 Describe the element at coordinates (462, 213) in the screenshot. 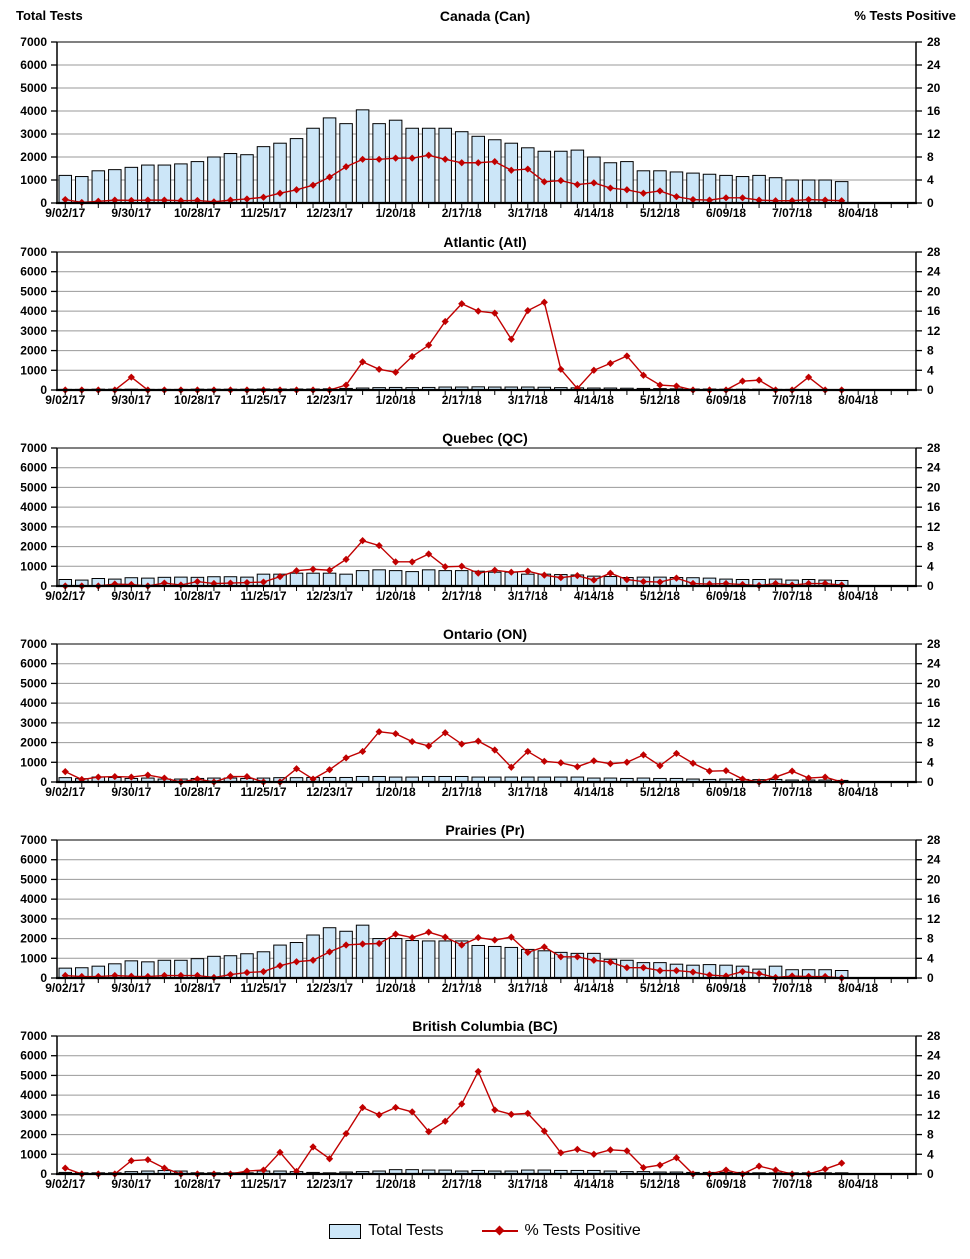

I see `svg-text: 2/17/18` at that location.